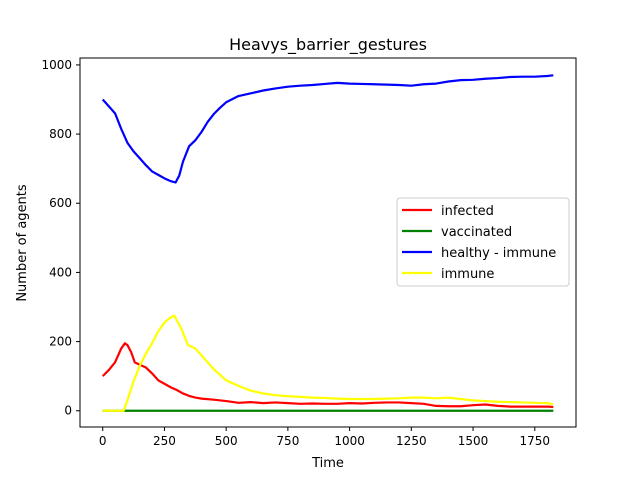 The image size is (640, 480). I want to click on legend-frame, so click(483, 242).